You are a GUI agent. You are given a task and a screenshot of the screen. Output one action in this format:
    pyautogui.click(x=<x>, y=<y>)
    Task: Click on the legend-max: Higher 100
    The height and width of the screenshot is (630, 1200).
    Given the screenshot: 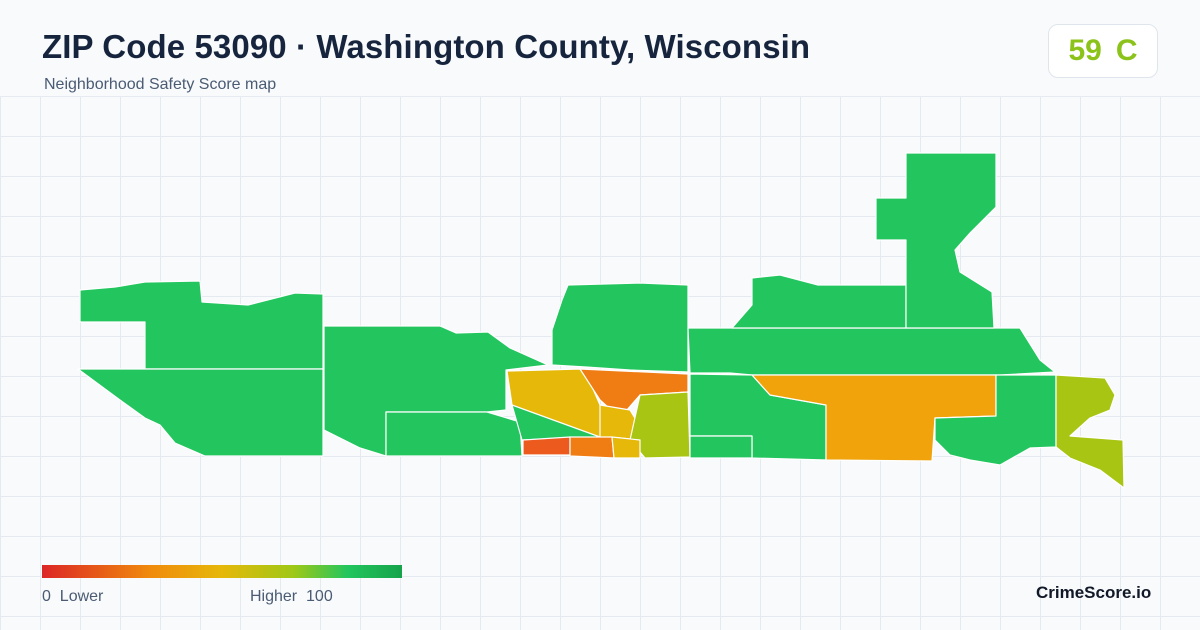 What is the action you would take?
    pyautogui.click(x=291, y=597)
    